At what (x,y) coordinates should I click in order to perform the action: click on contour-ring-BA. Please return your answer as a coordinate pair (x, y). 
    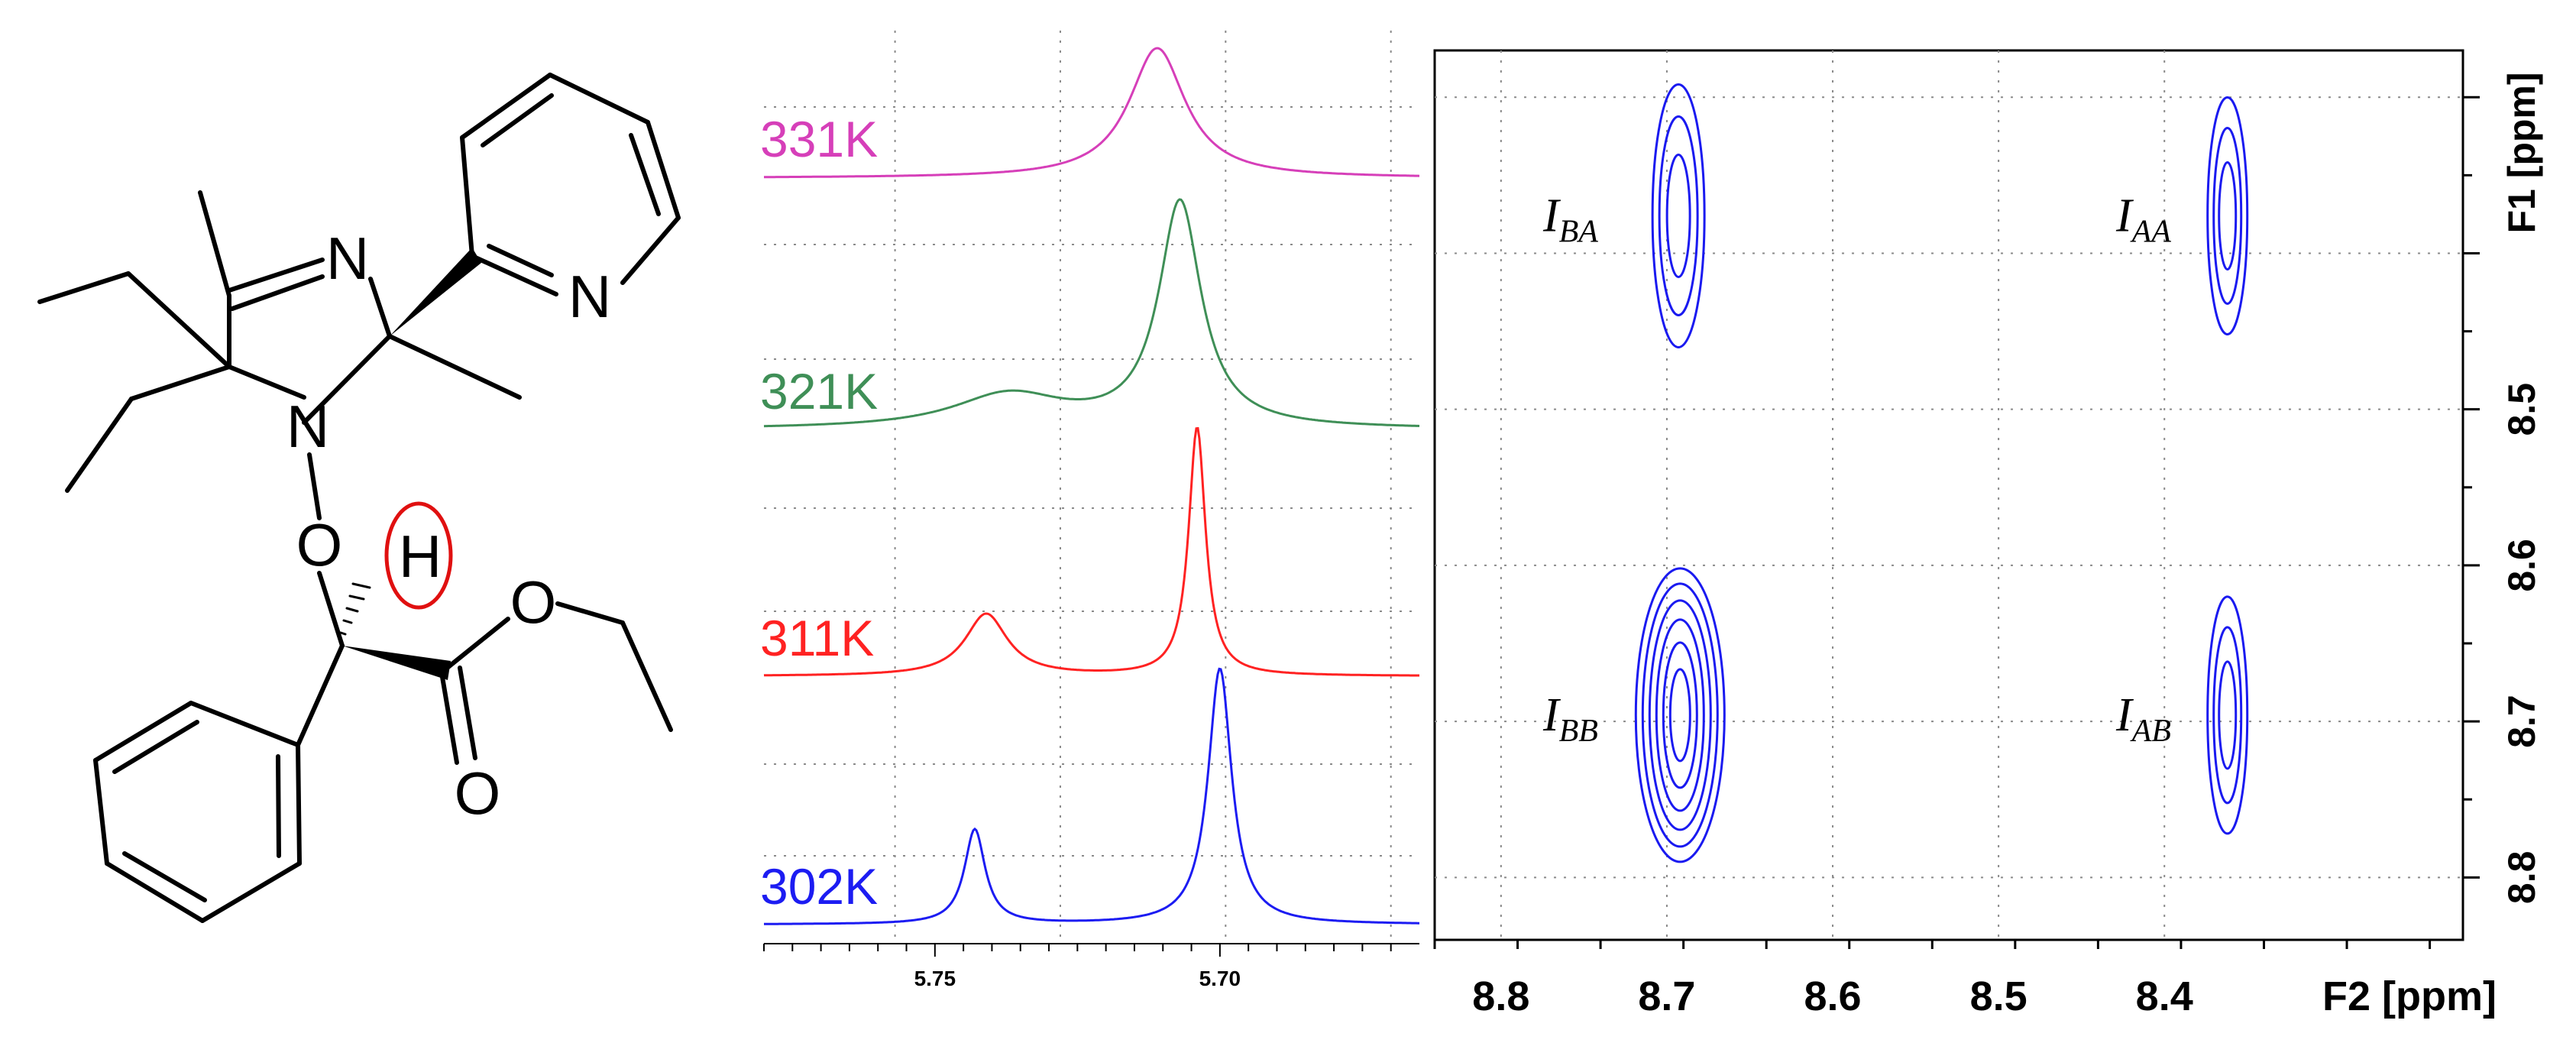
    Looking at the image, I should click on (1678, 215).